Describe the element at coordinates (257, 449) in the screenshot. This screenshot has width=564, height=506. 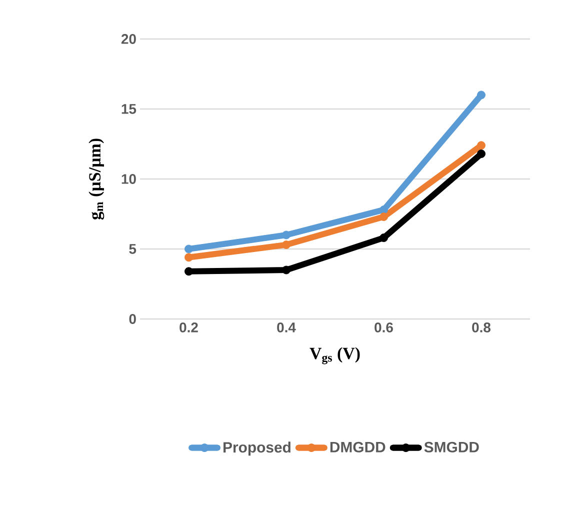
I see `legend-label: Proposed` at that location.